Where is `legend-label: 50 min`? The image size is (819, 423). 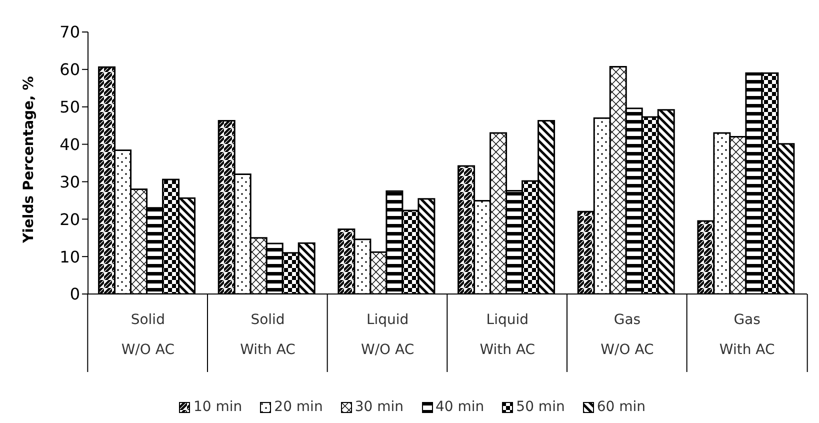 legend-label: 50 min is located at coordinates (540, 407).